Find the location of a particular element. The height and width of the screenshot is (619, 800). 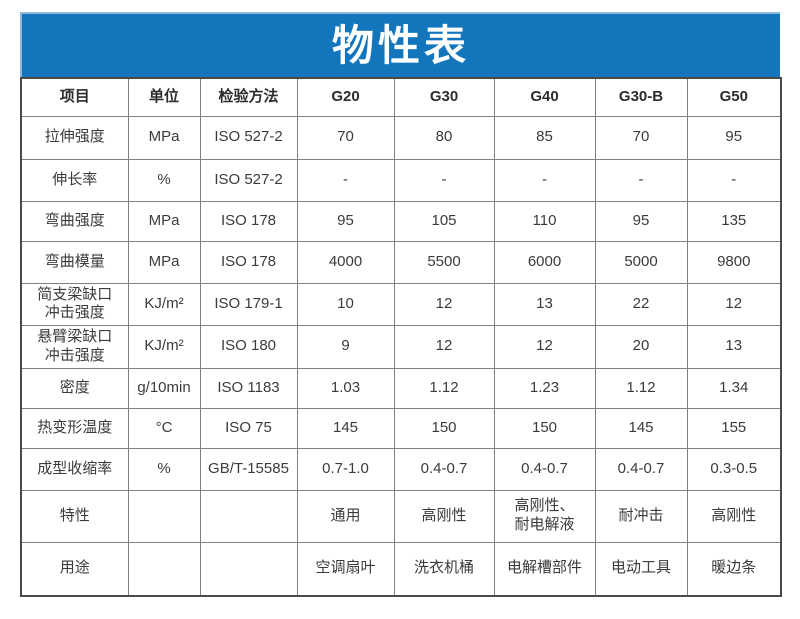

table-cell: 6000 is located at coordinates (544, 262).